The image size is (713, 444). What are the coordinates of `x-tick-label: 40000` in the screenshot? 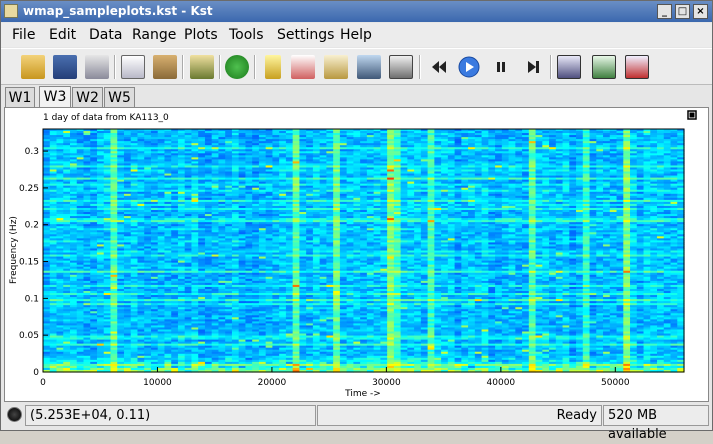 It's located at (501, 383).